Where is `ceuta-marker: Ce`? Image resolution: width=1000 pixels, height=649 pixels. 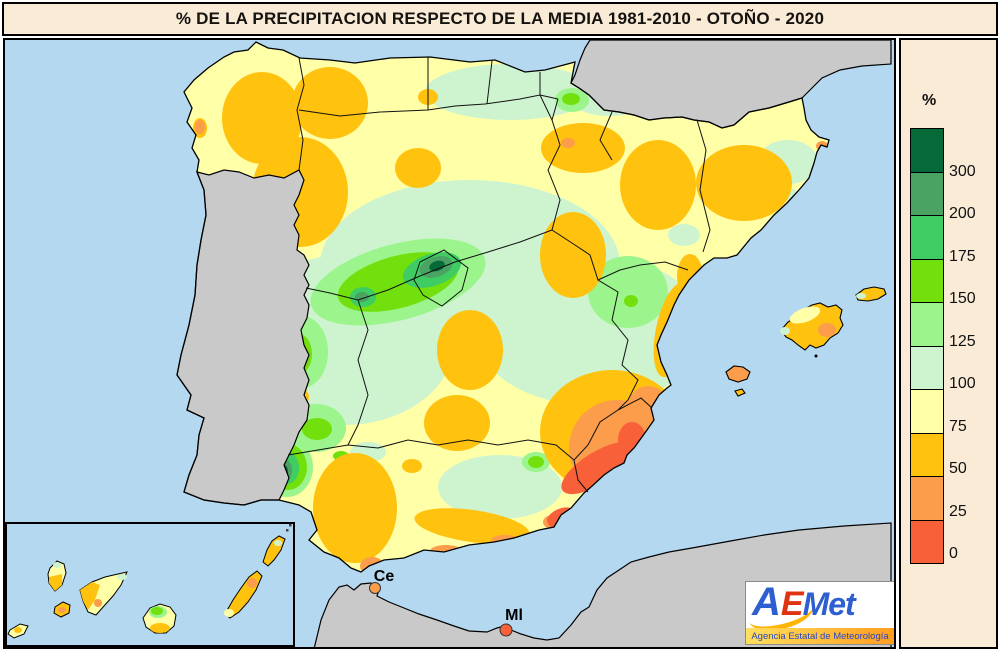
ceuta-marker: Ce is located at coordinates (382, 581).